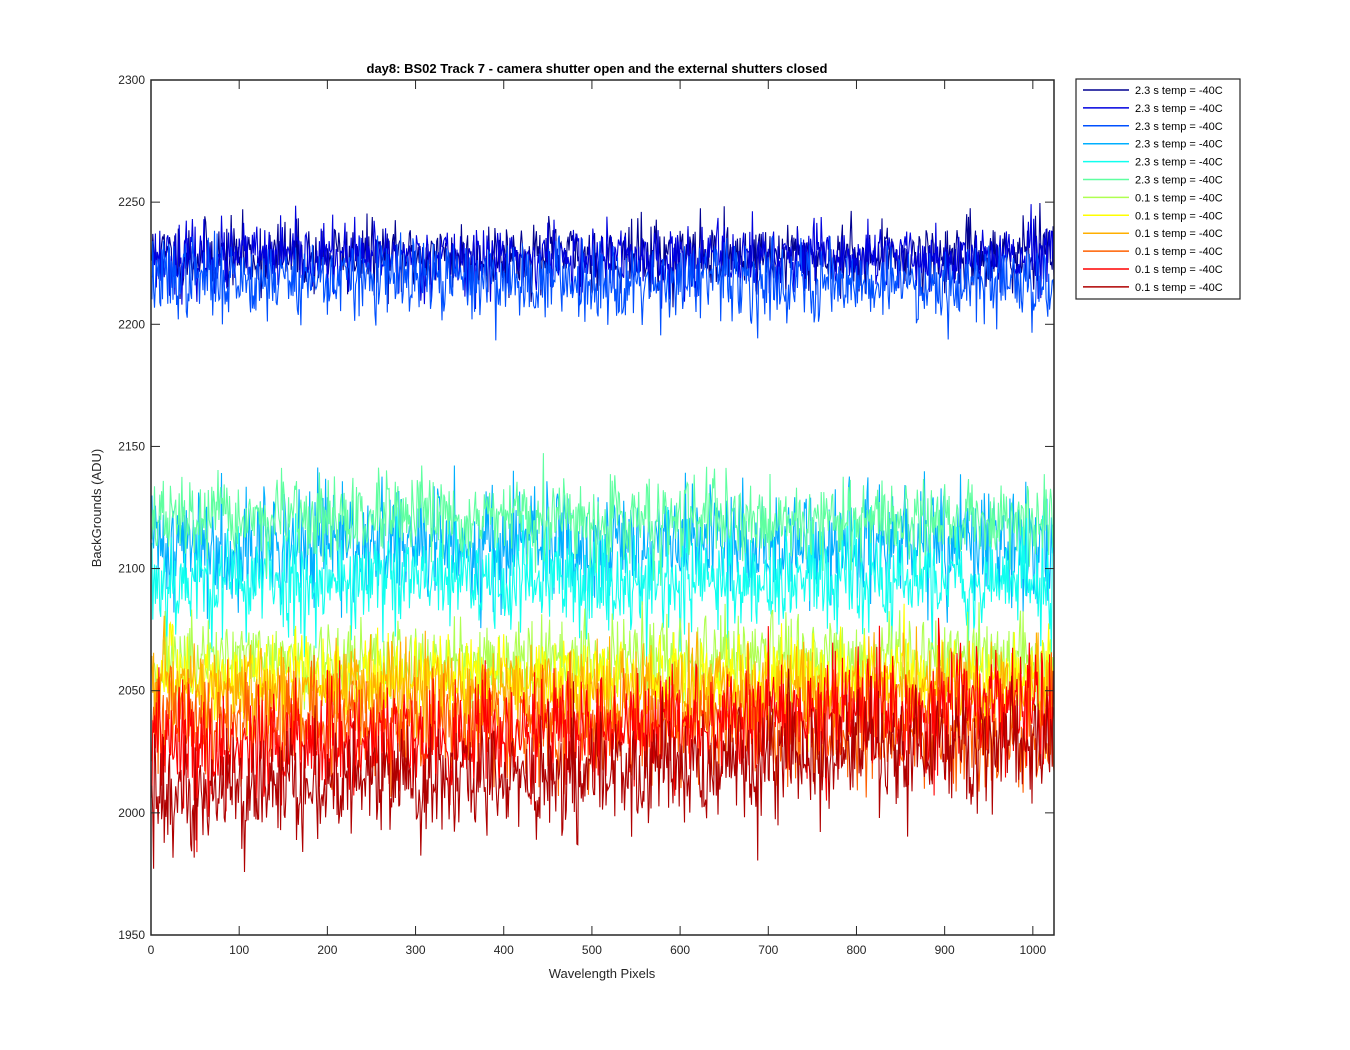  Describe the element at coordinates (131, 446) in the screenshot. I see `y-tick-label: 2150` at that location.